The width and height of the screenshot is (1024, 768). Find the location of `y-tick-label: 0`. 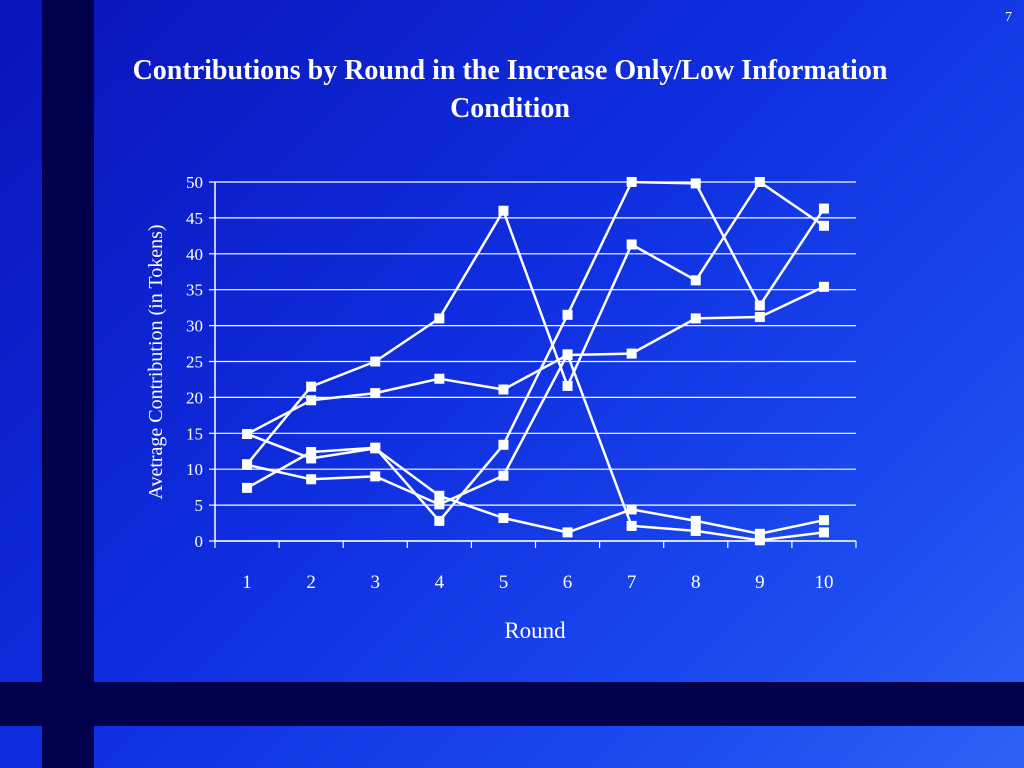

y-tick-label: 0 is located at coordinates (199, 541).